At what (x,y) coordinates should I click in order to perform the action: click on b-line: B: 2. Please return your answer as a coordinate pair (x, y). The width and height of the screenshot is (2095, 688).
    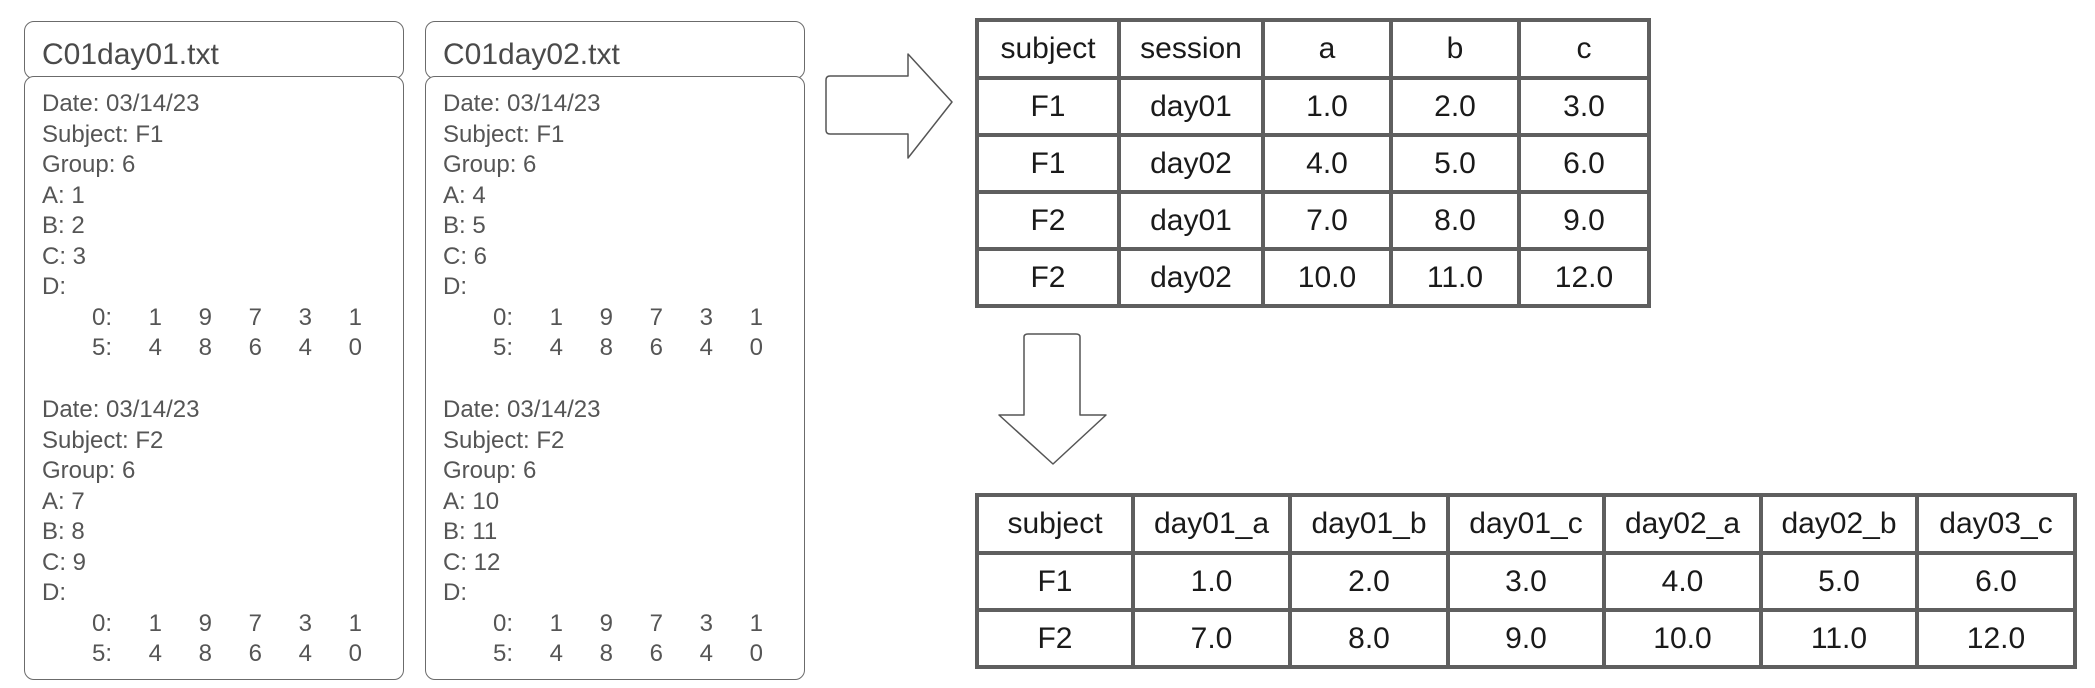
    Looking at the image, I should click on (63, 225).